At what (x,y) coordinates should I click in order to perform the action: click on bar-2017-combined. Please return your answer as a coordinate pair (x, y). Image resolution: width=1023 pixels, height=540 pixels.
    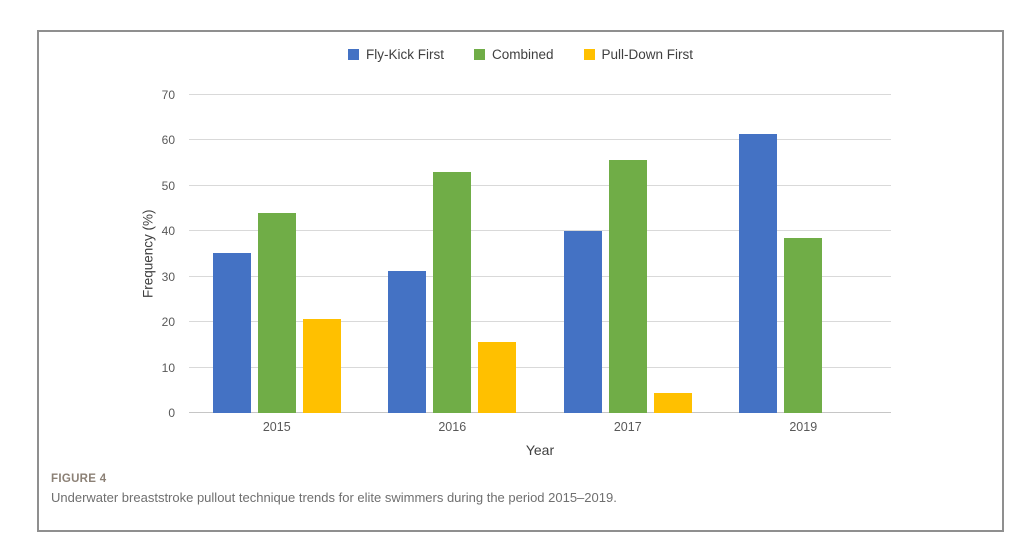
    Looking at the image, I should click on (627, 286).